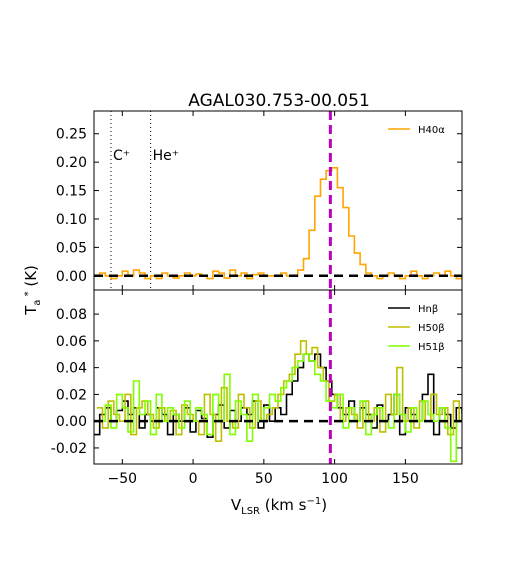  What do you see at coordinates (71, 163) in the screenshot?
I see `y-tick-label: 0.20` at bounding box center [71, 163].